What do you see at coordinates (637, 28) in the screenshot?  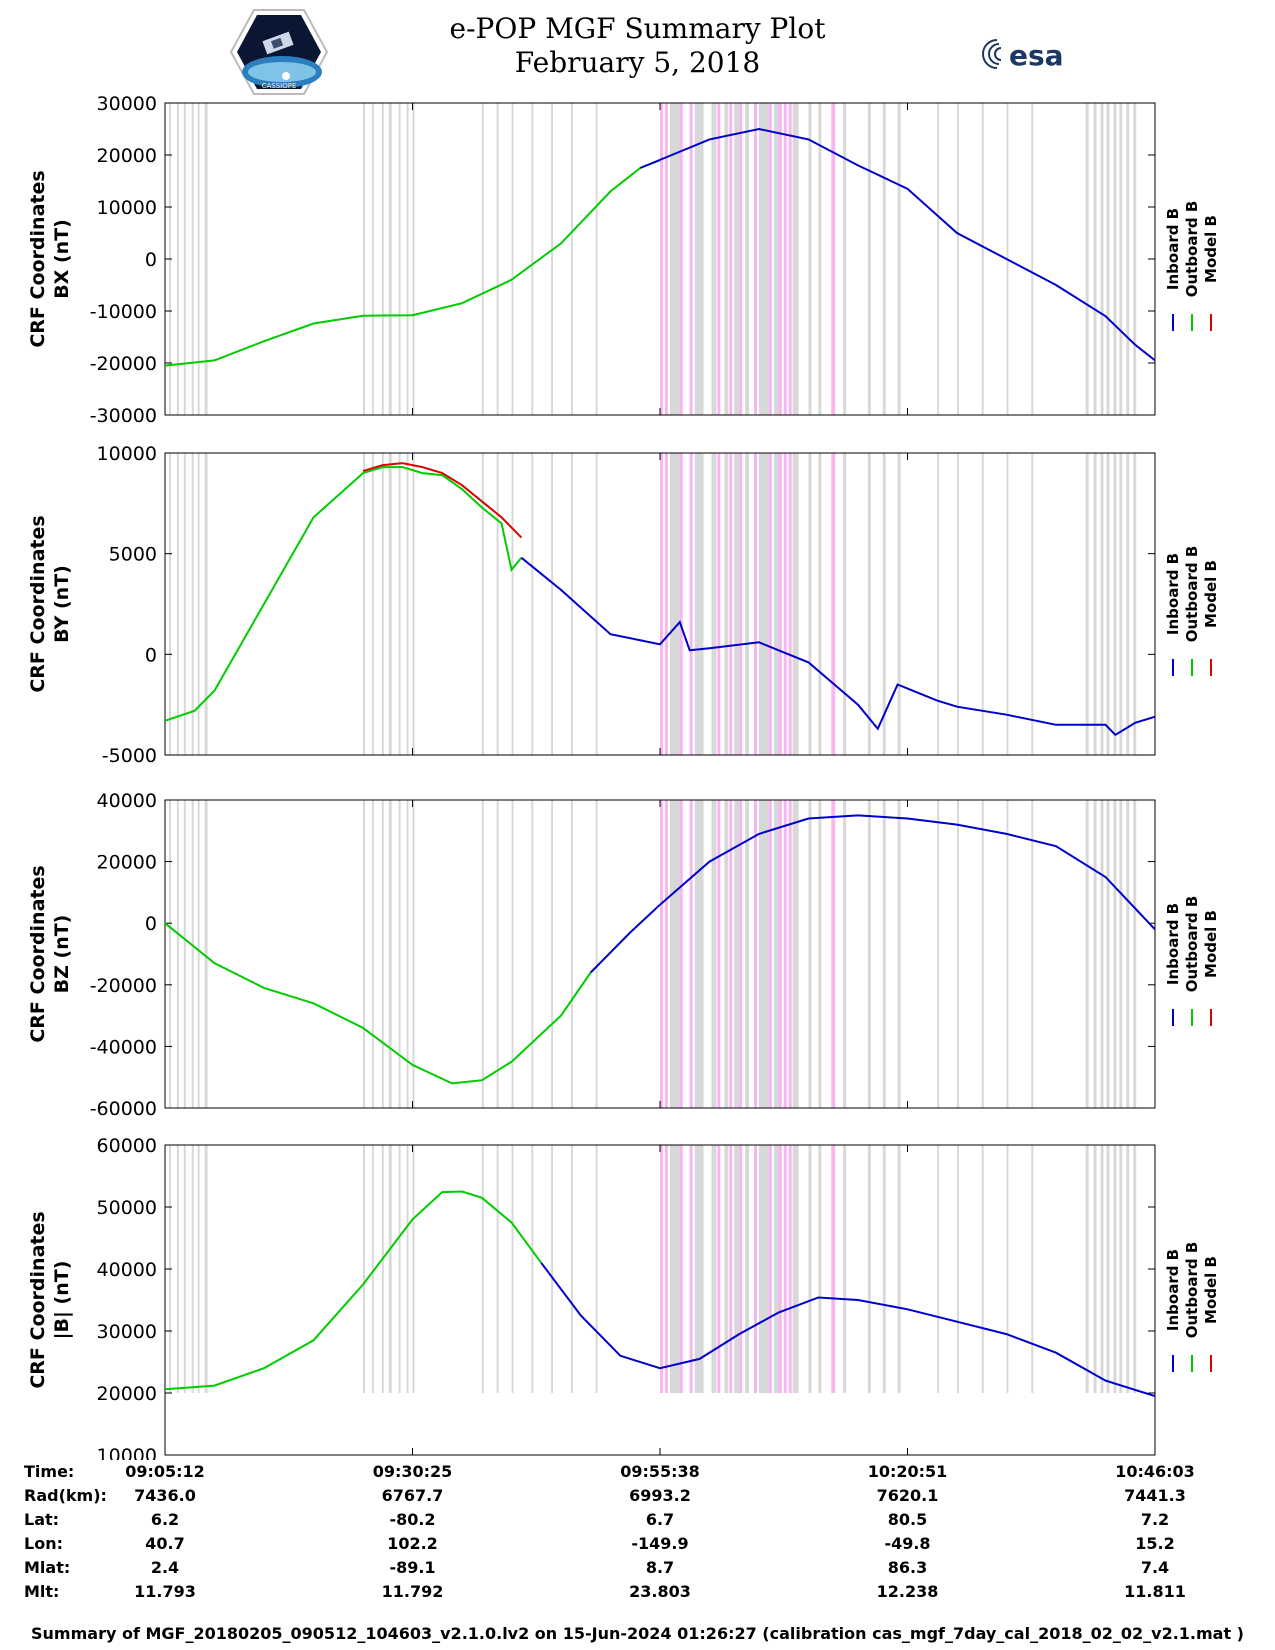 I see `plot-title: e-POP MGF Summary Plot` at bounding box center [637, 28].